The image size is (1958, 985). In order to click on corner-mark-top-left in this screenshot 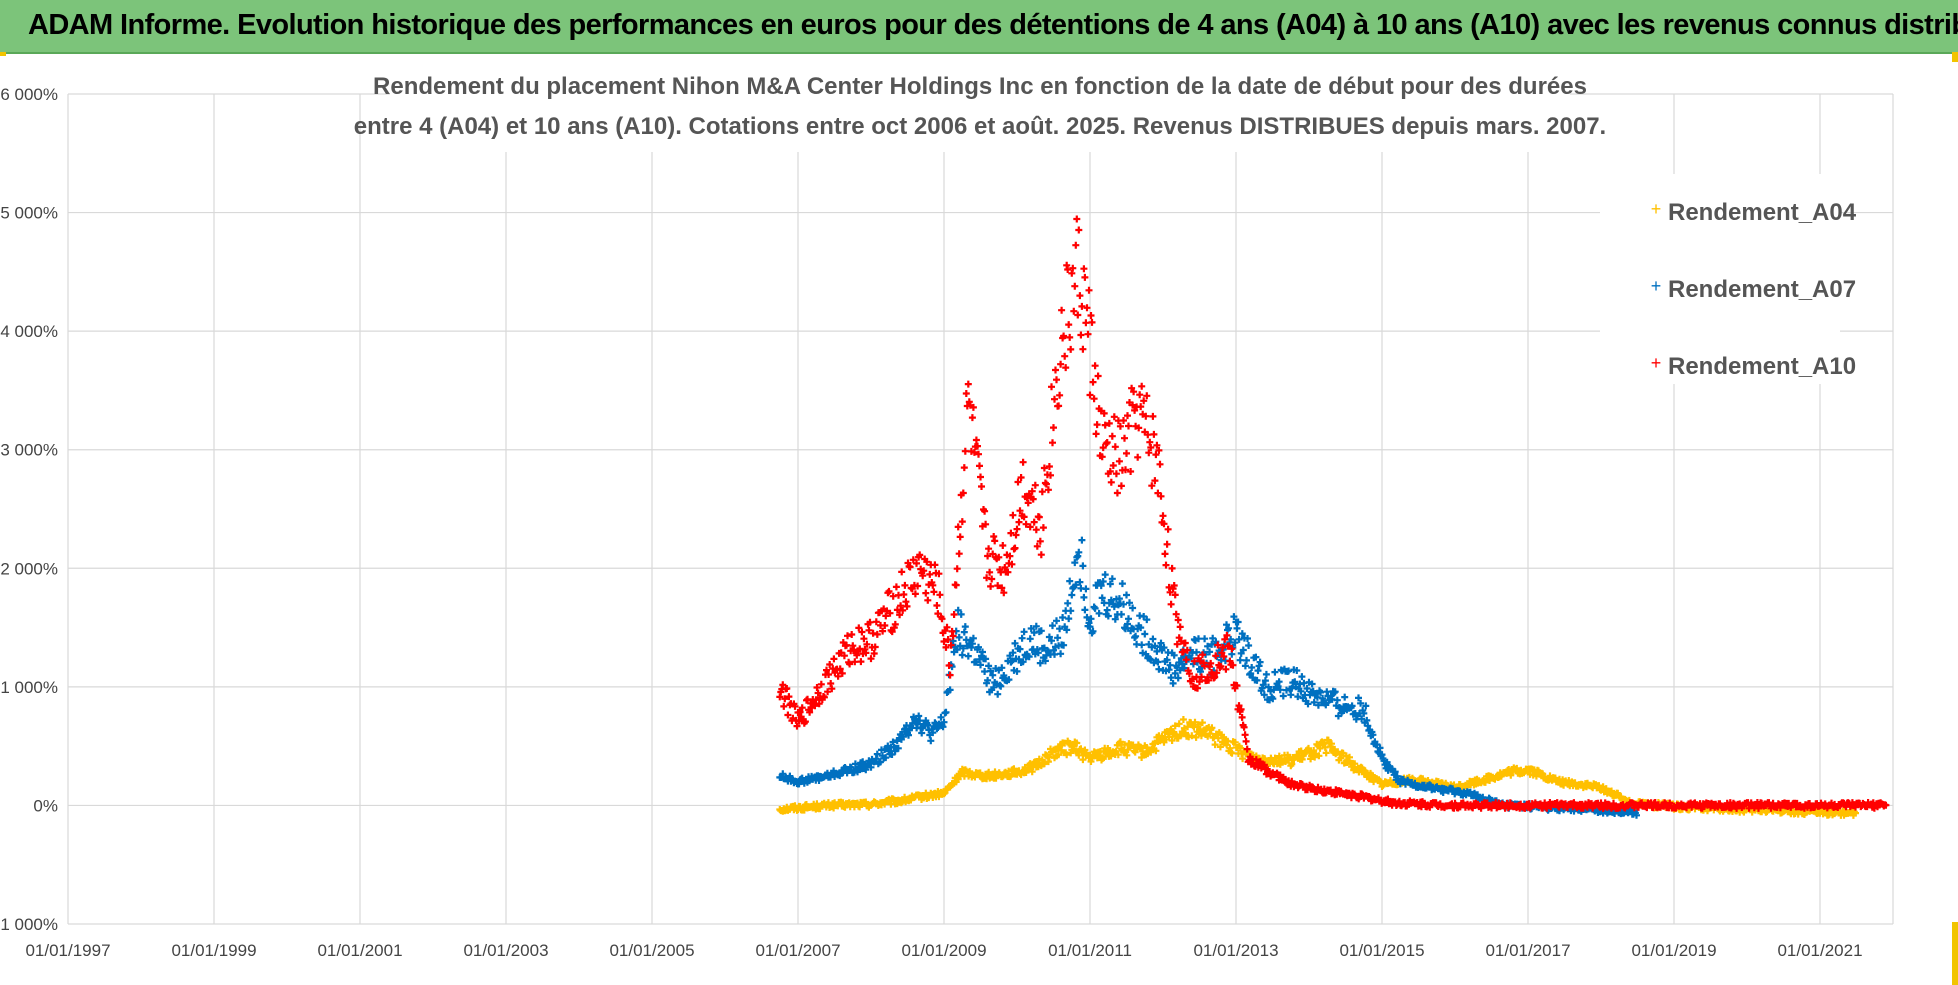, I will do `click(3, 54)`.